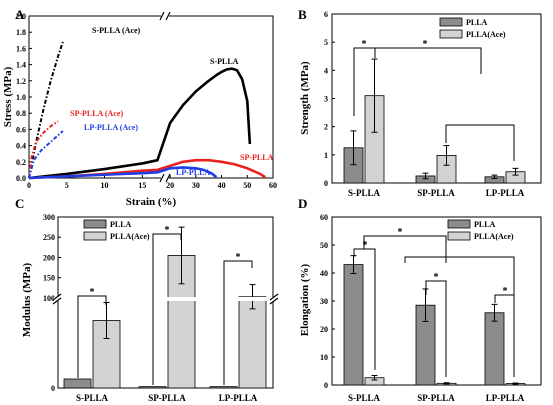 The height and width of the screenshot is (405, 553). I want to click on x-tick-label: 40, so click(222, 185).